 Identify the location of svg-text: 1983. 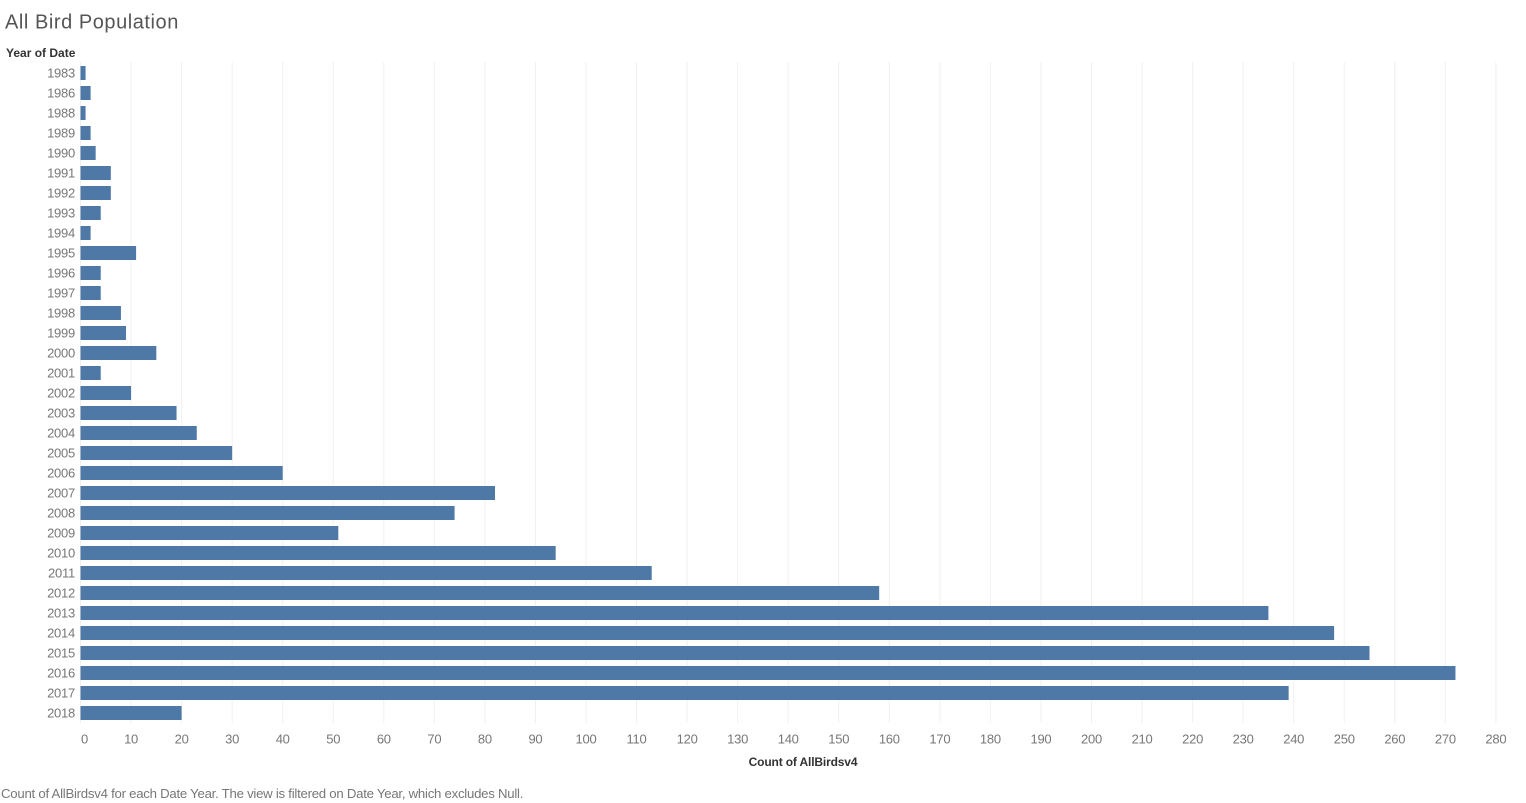
(61, 73).